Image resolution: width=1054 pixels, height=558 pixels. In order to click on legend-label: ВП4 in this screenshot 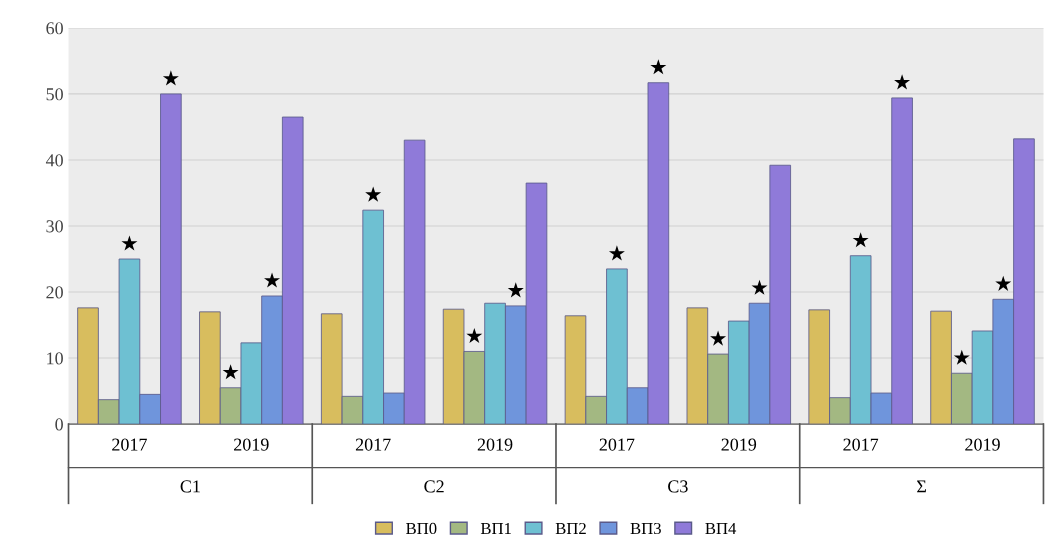, I will do `click(721, 528)`.